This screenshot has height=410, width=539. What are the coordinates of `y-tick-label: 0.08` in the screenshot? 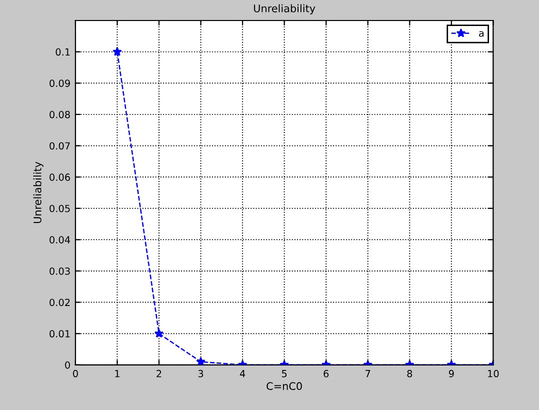 It's located at (60, 114).